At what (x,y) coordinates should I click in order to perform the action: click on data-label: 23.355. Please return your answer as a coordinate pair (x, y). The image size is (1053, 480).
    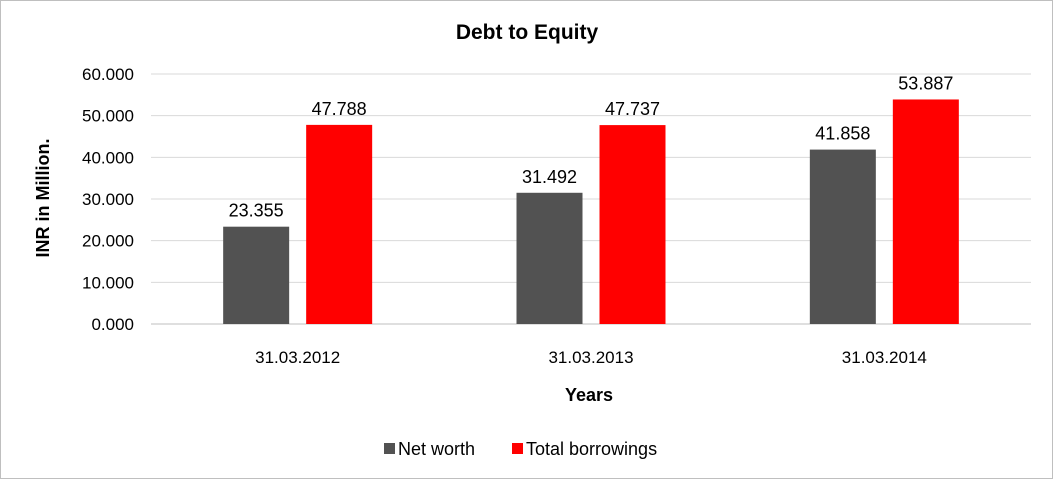
    Looking at the image, I should click on (256, 211).